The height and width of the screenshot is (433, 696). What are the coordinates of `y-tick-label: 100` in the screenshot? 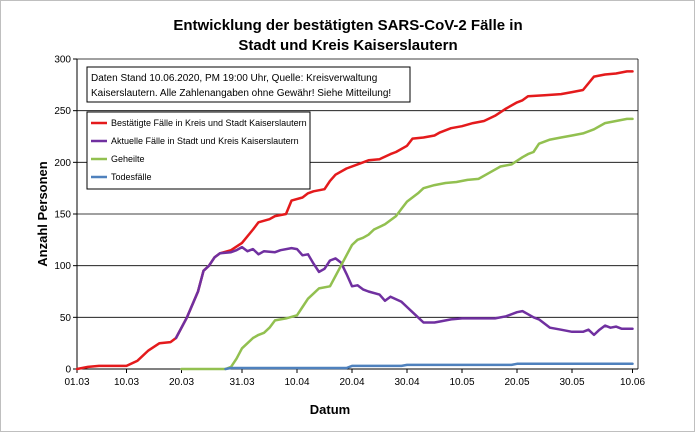 It's located at (62, 266).